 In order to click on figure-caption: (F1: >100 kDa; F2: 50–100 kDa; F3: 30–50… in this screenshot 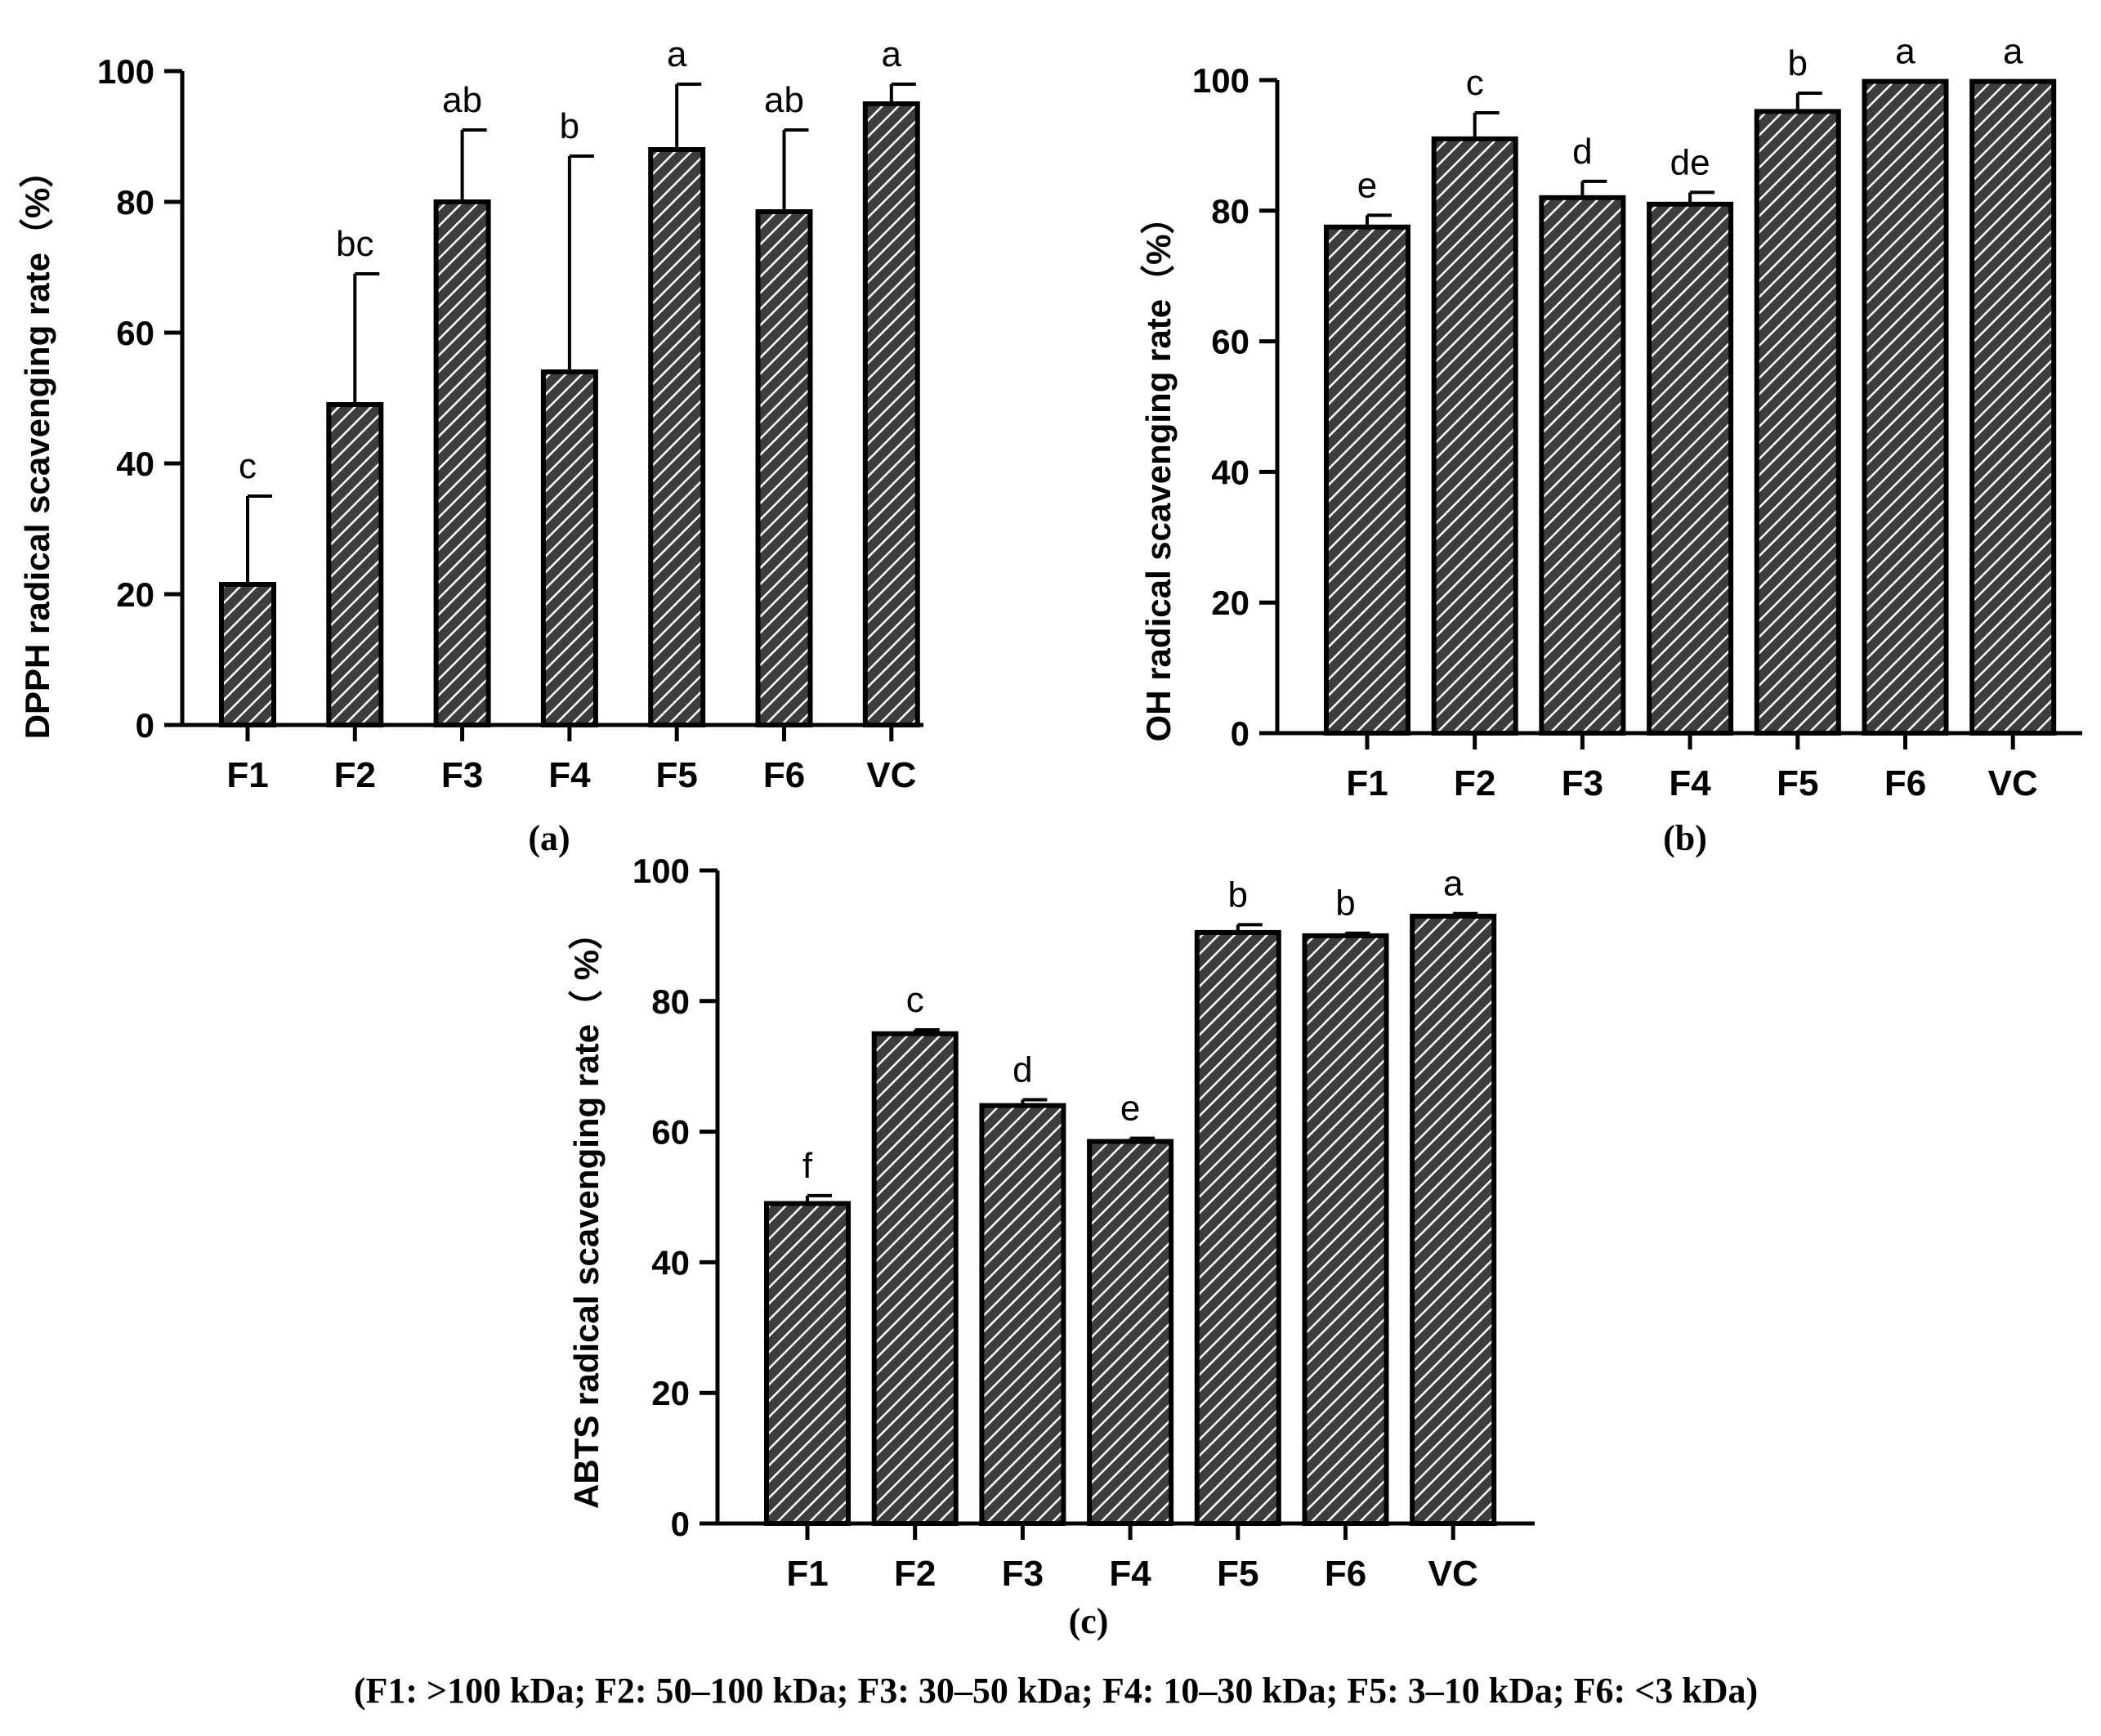, I will do `click(1056, 1691)`.